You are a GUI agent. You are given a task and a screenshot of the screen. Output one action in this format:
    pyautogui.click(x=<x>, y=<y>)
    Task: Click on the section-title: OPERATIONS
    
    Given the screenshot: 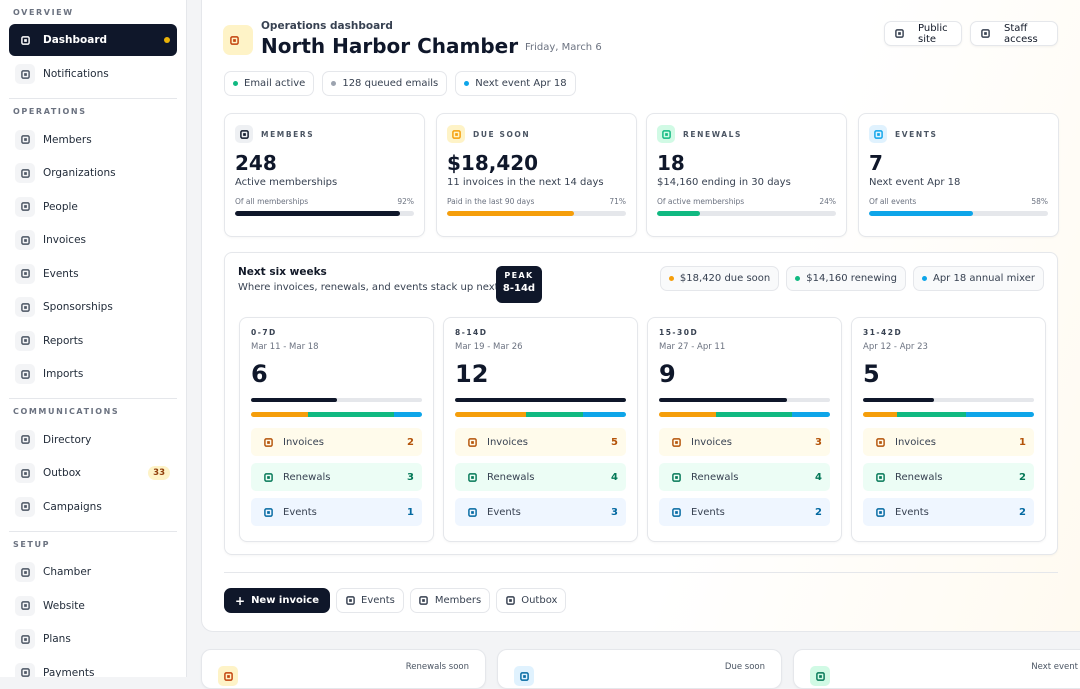 What is the action you would take?
    pyautogui.click(x=50, y=111)
    